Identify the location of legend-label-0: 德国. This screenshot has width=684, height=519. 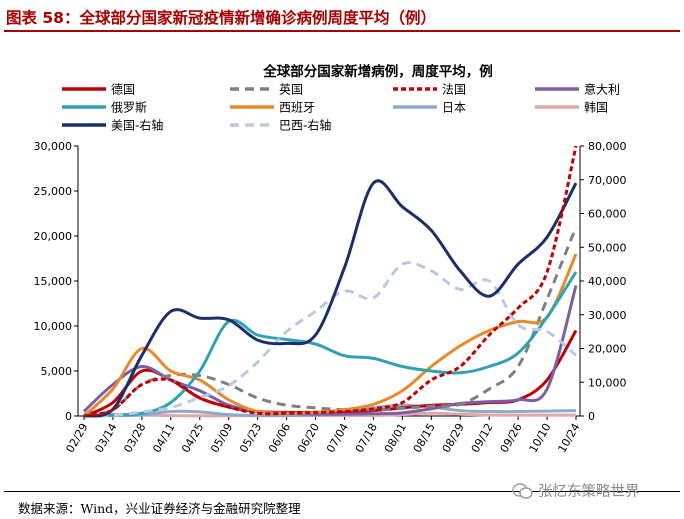
(123, 89).